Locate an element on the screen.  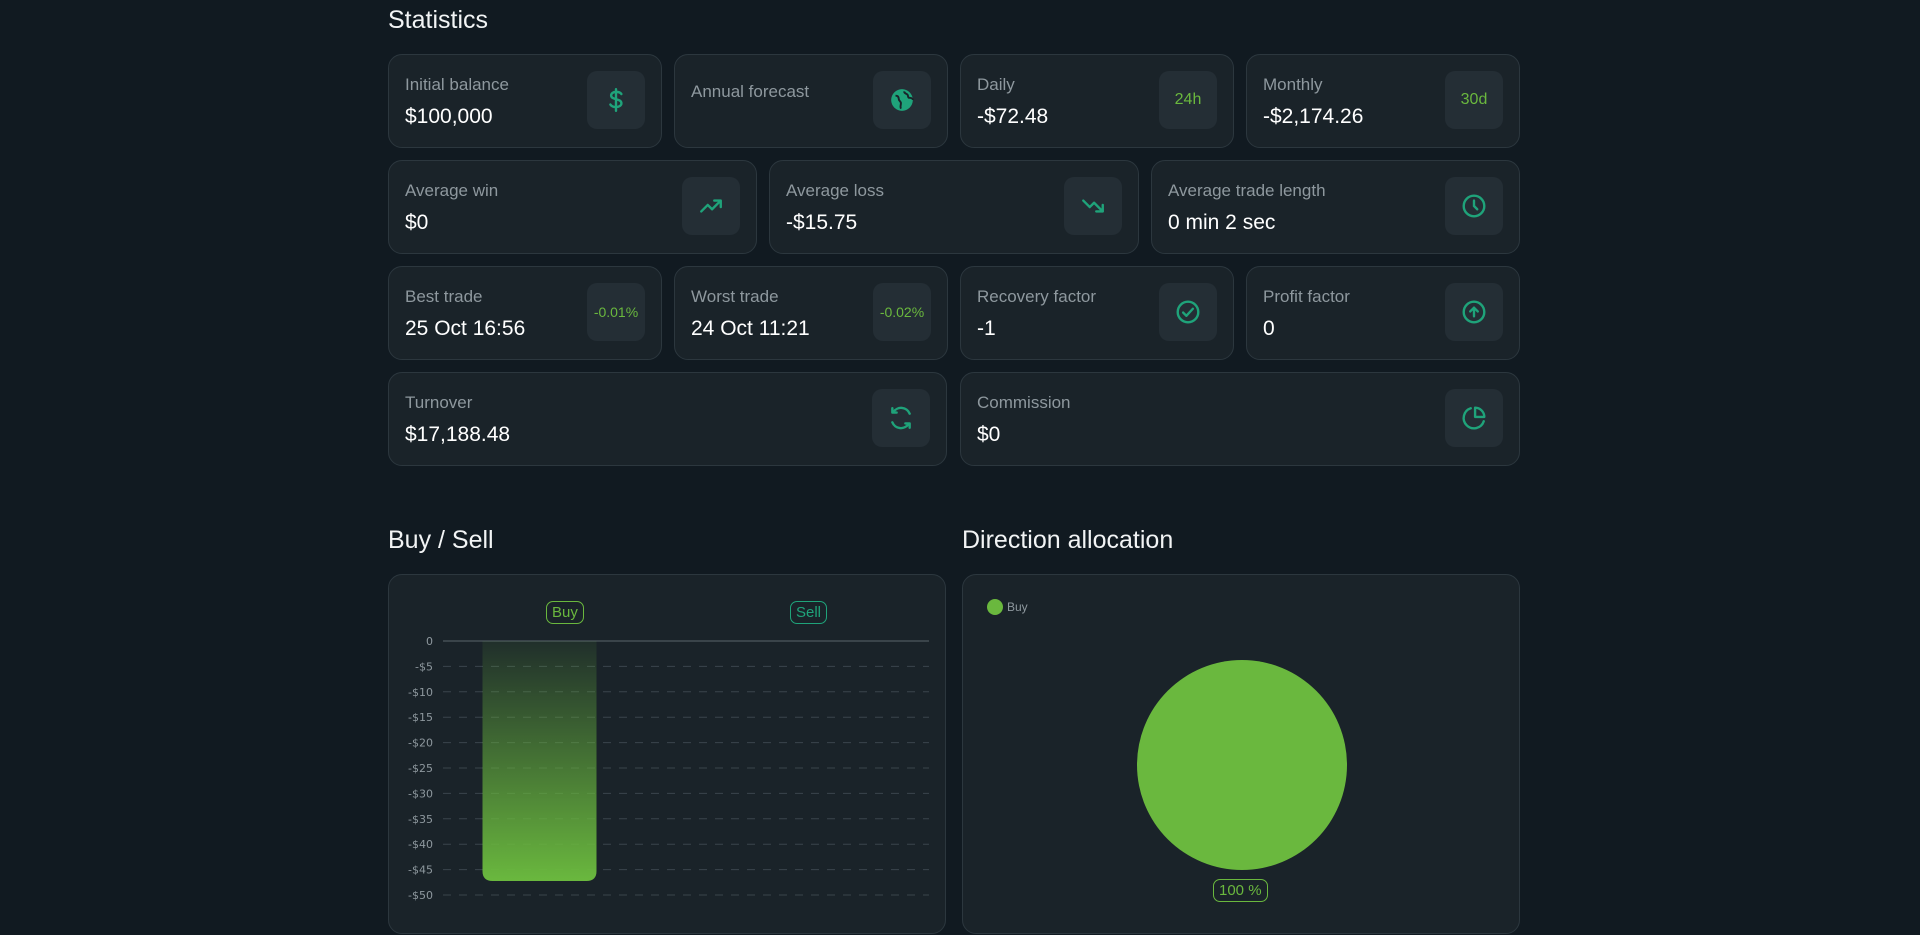
pie-percent-label: 100 % is located at coordinates (1240, 890).